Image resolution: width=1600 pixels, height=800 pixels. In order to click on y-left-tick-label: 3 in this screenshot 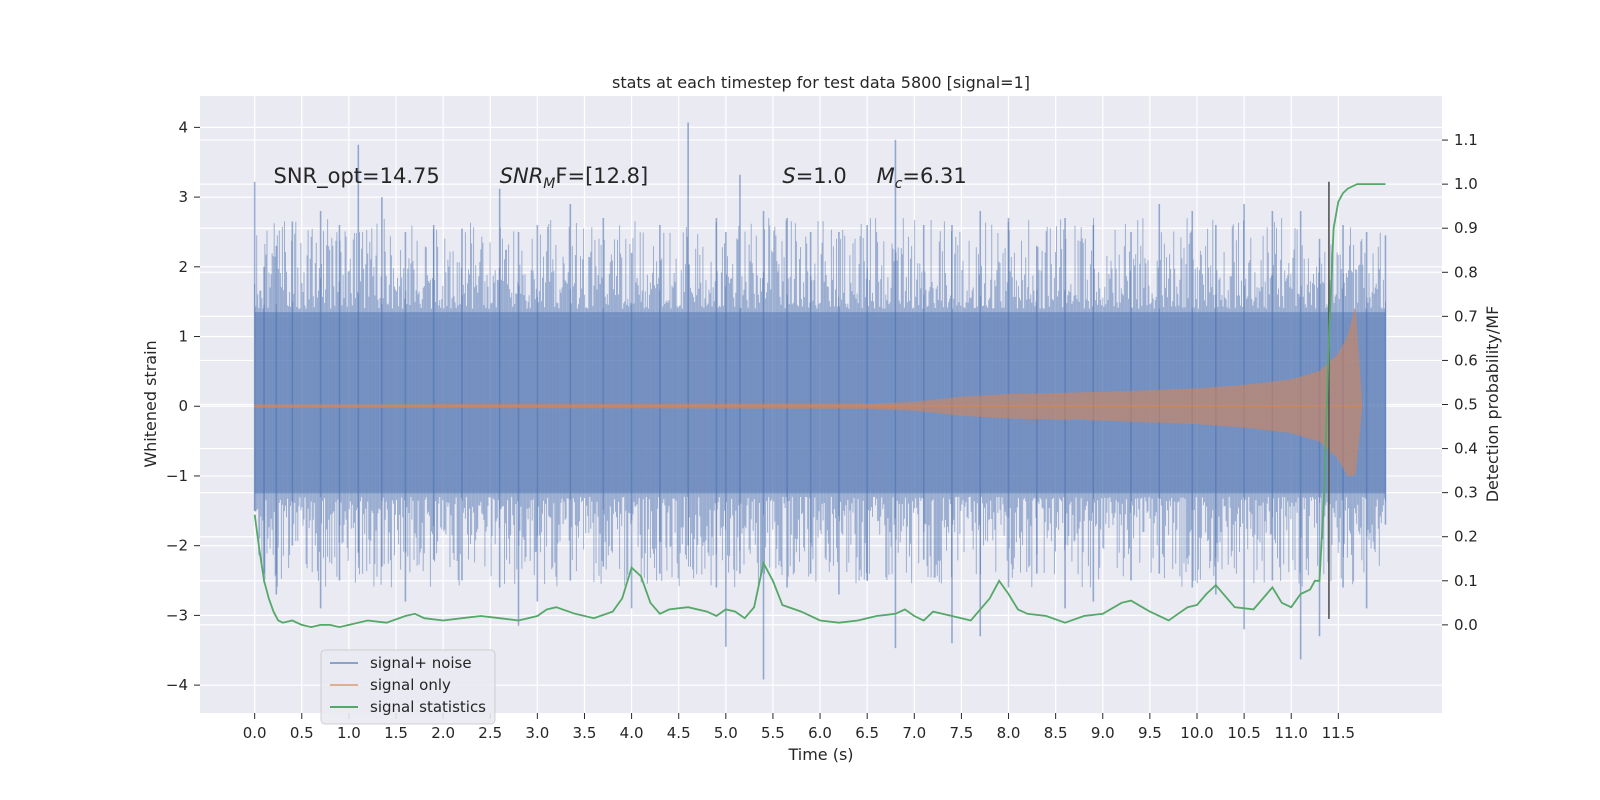, I will do `click(183, 197)`.